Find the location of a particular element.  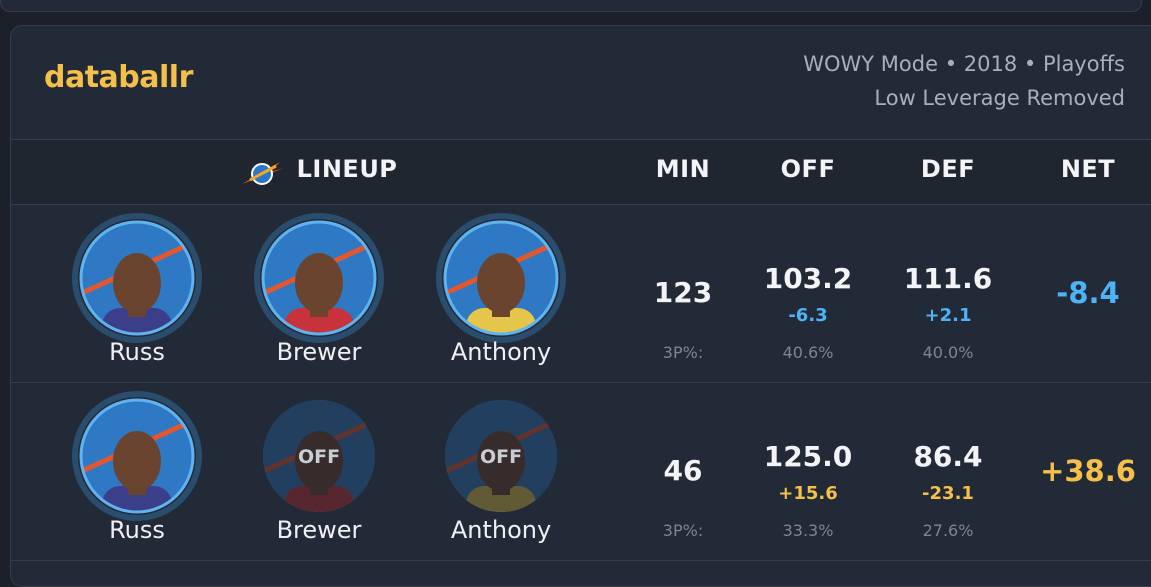

net-rating: -8.4 is located at coordinates (1088, 293).